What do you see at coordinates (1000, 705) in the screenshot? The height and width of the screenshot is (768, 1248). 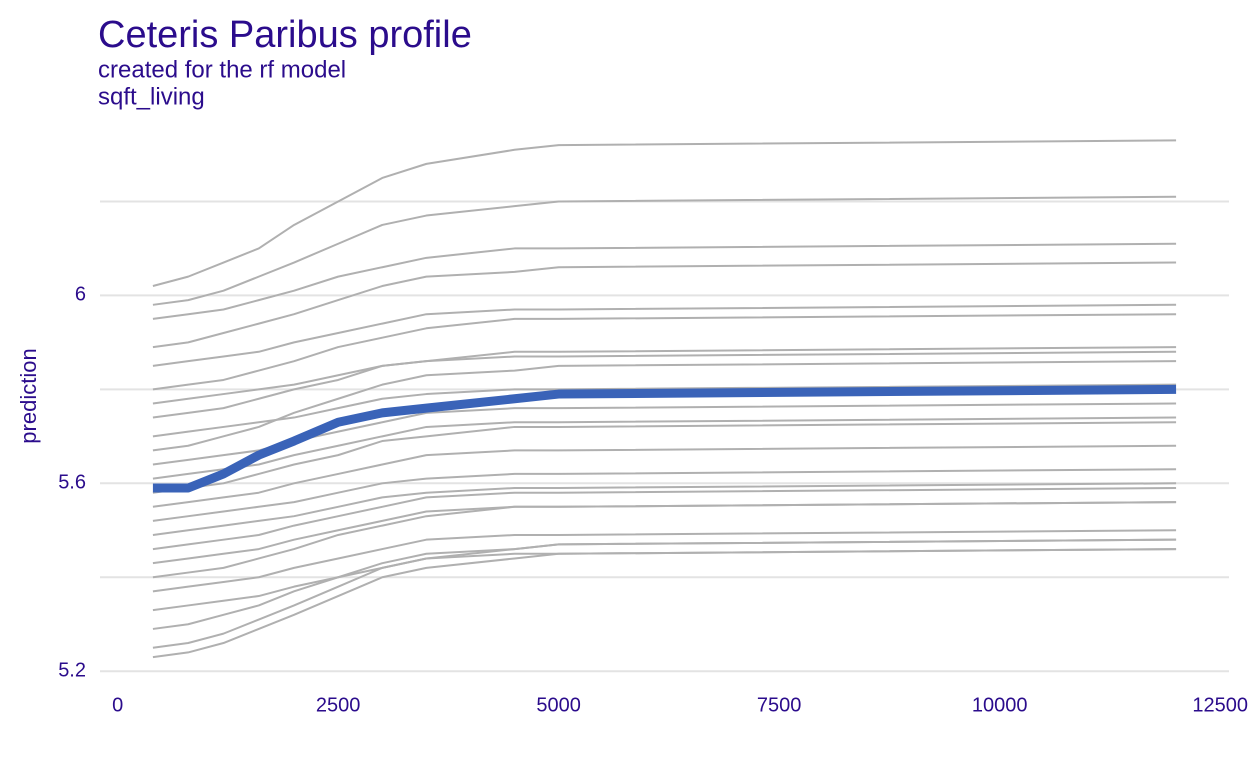 I see `x-tick-label: 10000` at bounding box center [1000, 705].